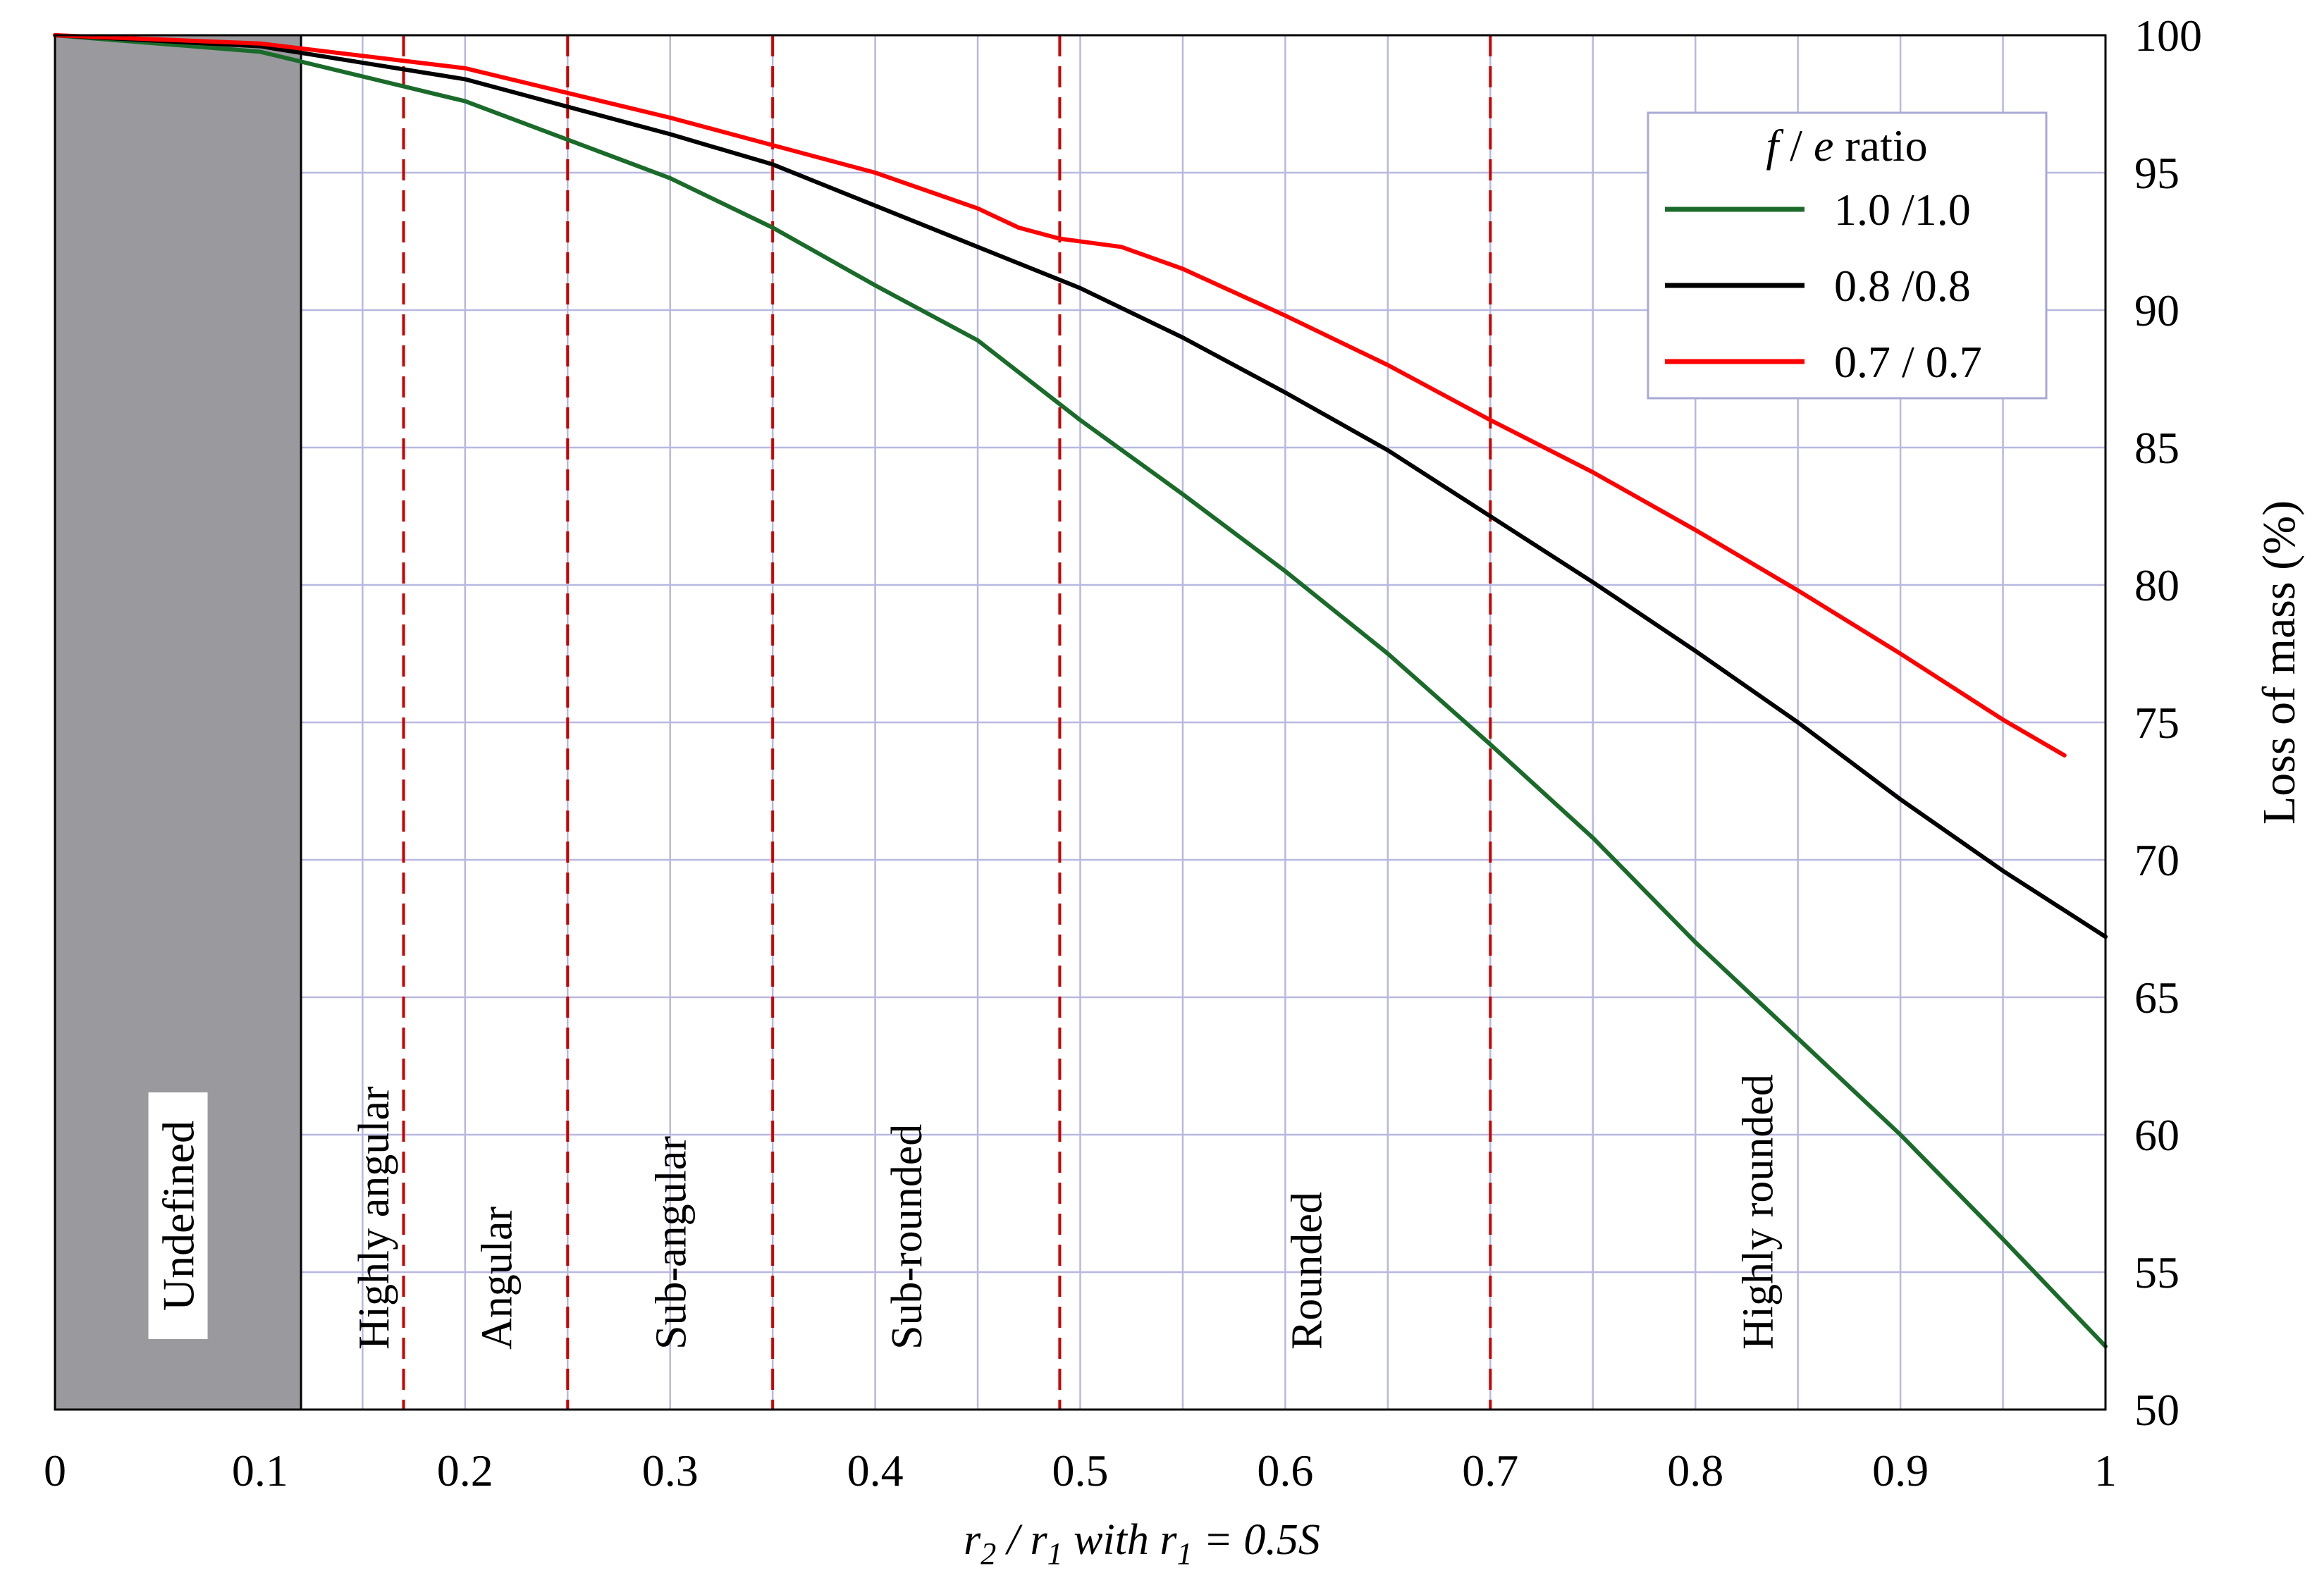 The height and width of the screenshot is (1578, 2324). What do you see at coordinates (1823, 286) in the screenshot?
I see `legend-items: 1.0 /1.0 0.8 /0.8 0.7 / 0.7` at bounding box center [1823, 286].